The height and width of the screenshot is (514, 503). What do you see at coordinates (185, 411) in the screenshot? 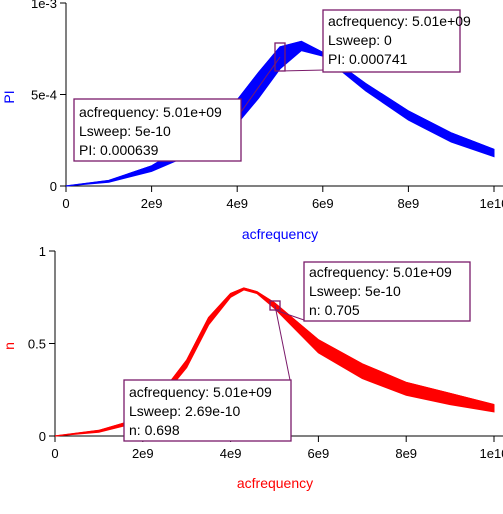
I see `data-tip-text: Lsweep: 2.69e-10` at bounding box center [185, 411].